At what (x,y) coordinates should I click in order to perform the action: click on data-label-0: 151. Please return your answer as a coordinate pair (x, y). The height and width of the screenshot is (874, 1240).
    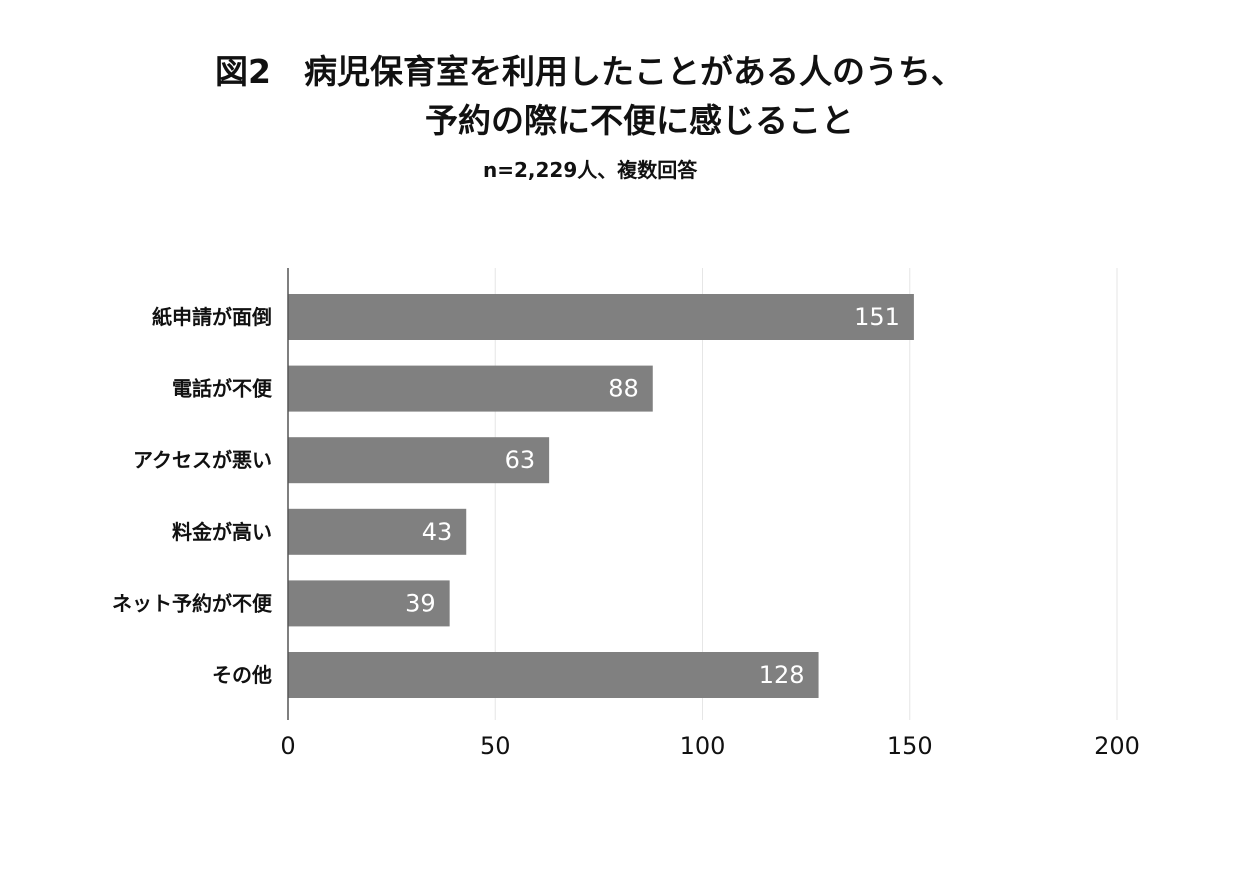
    Looking at the image, I should click on (877, 317).